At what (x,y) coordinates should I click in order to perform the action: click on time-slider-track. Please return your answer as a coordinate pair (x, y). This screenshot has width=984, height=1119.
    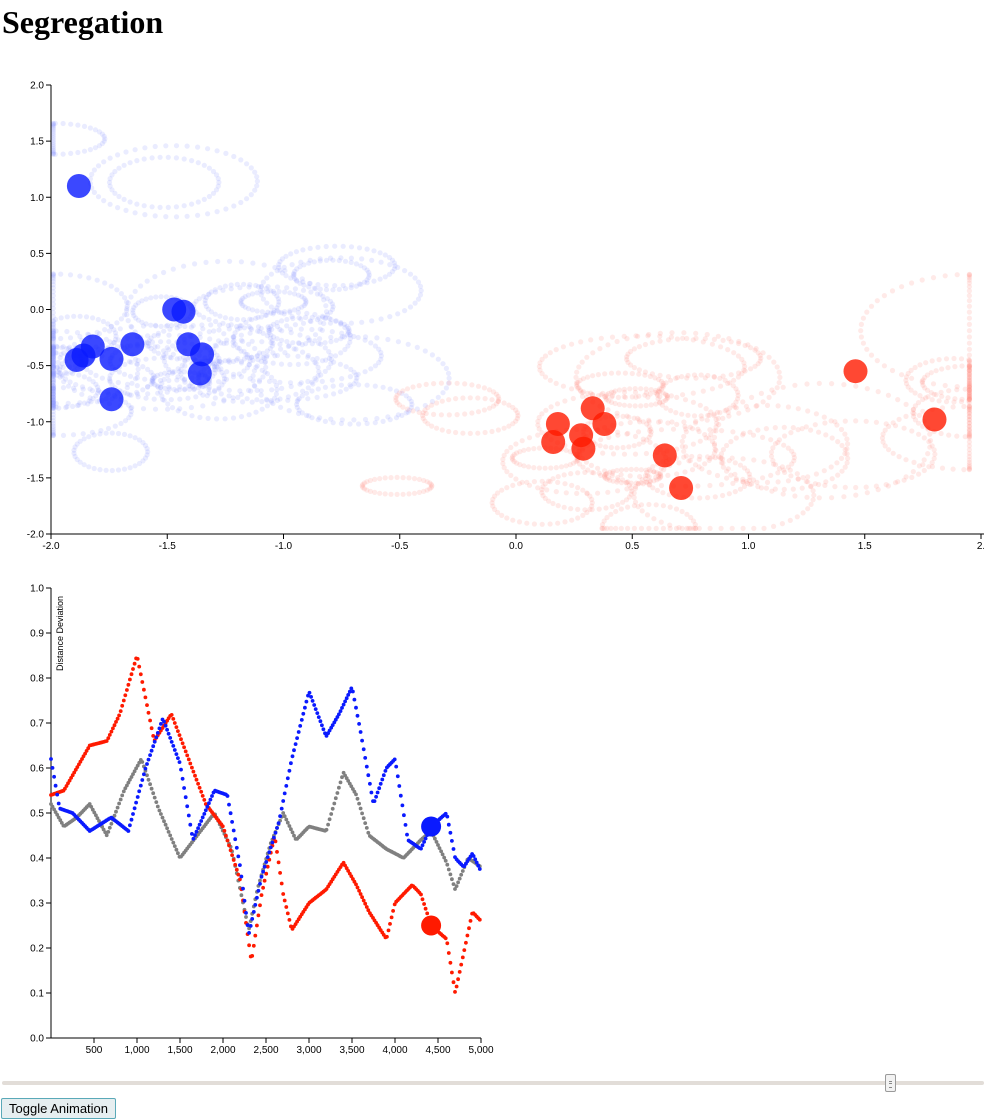
    Looking at the image, I should click on (493, 1083).